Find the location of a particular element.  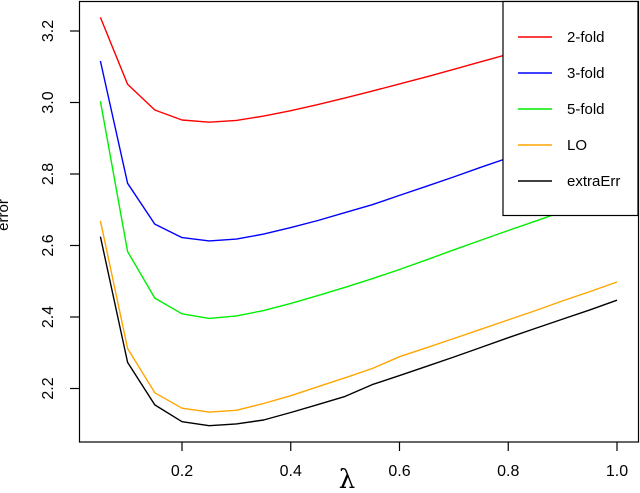

x-tick-label: 1.0 is located at coordinates (617, 471).